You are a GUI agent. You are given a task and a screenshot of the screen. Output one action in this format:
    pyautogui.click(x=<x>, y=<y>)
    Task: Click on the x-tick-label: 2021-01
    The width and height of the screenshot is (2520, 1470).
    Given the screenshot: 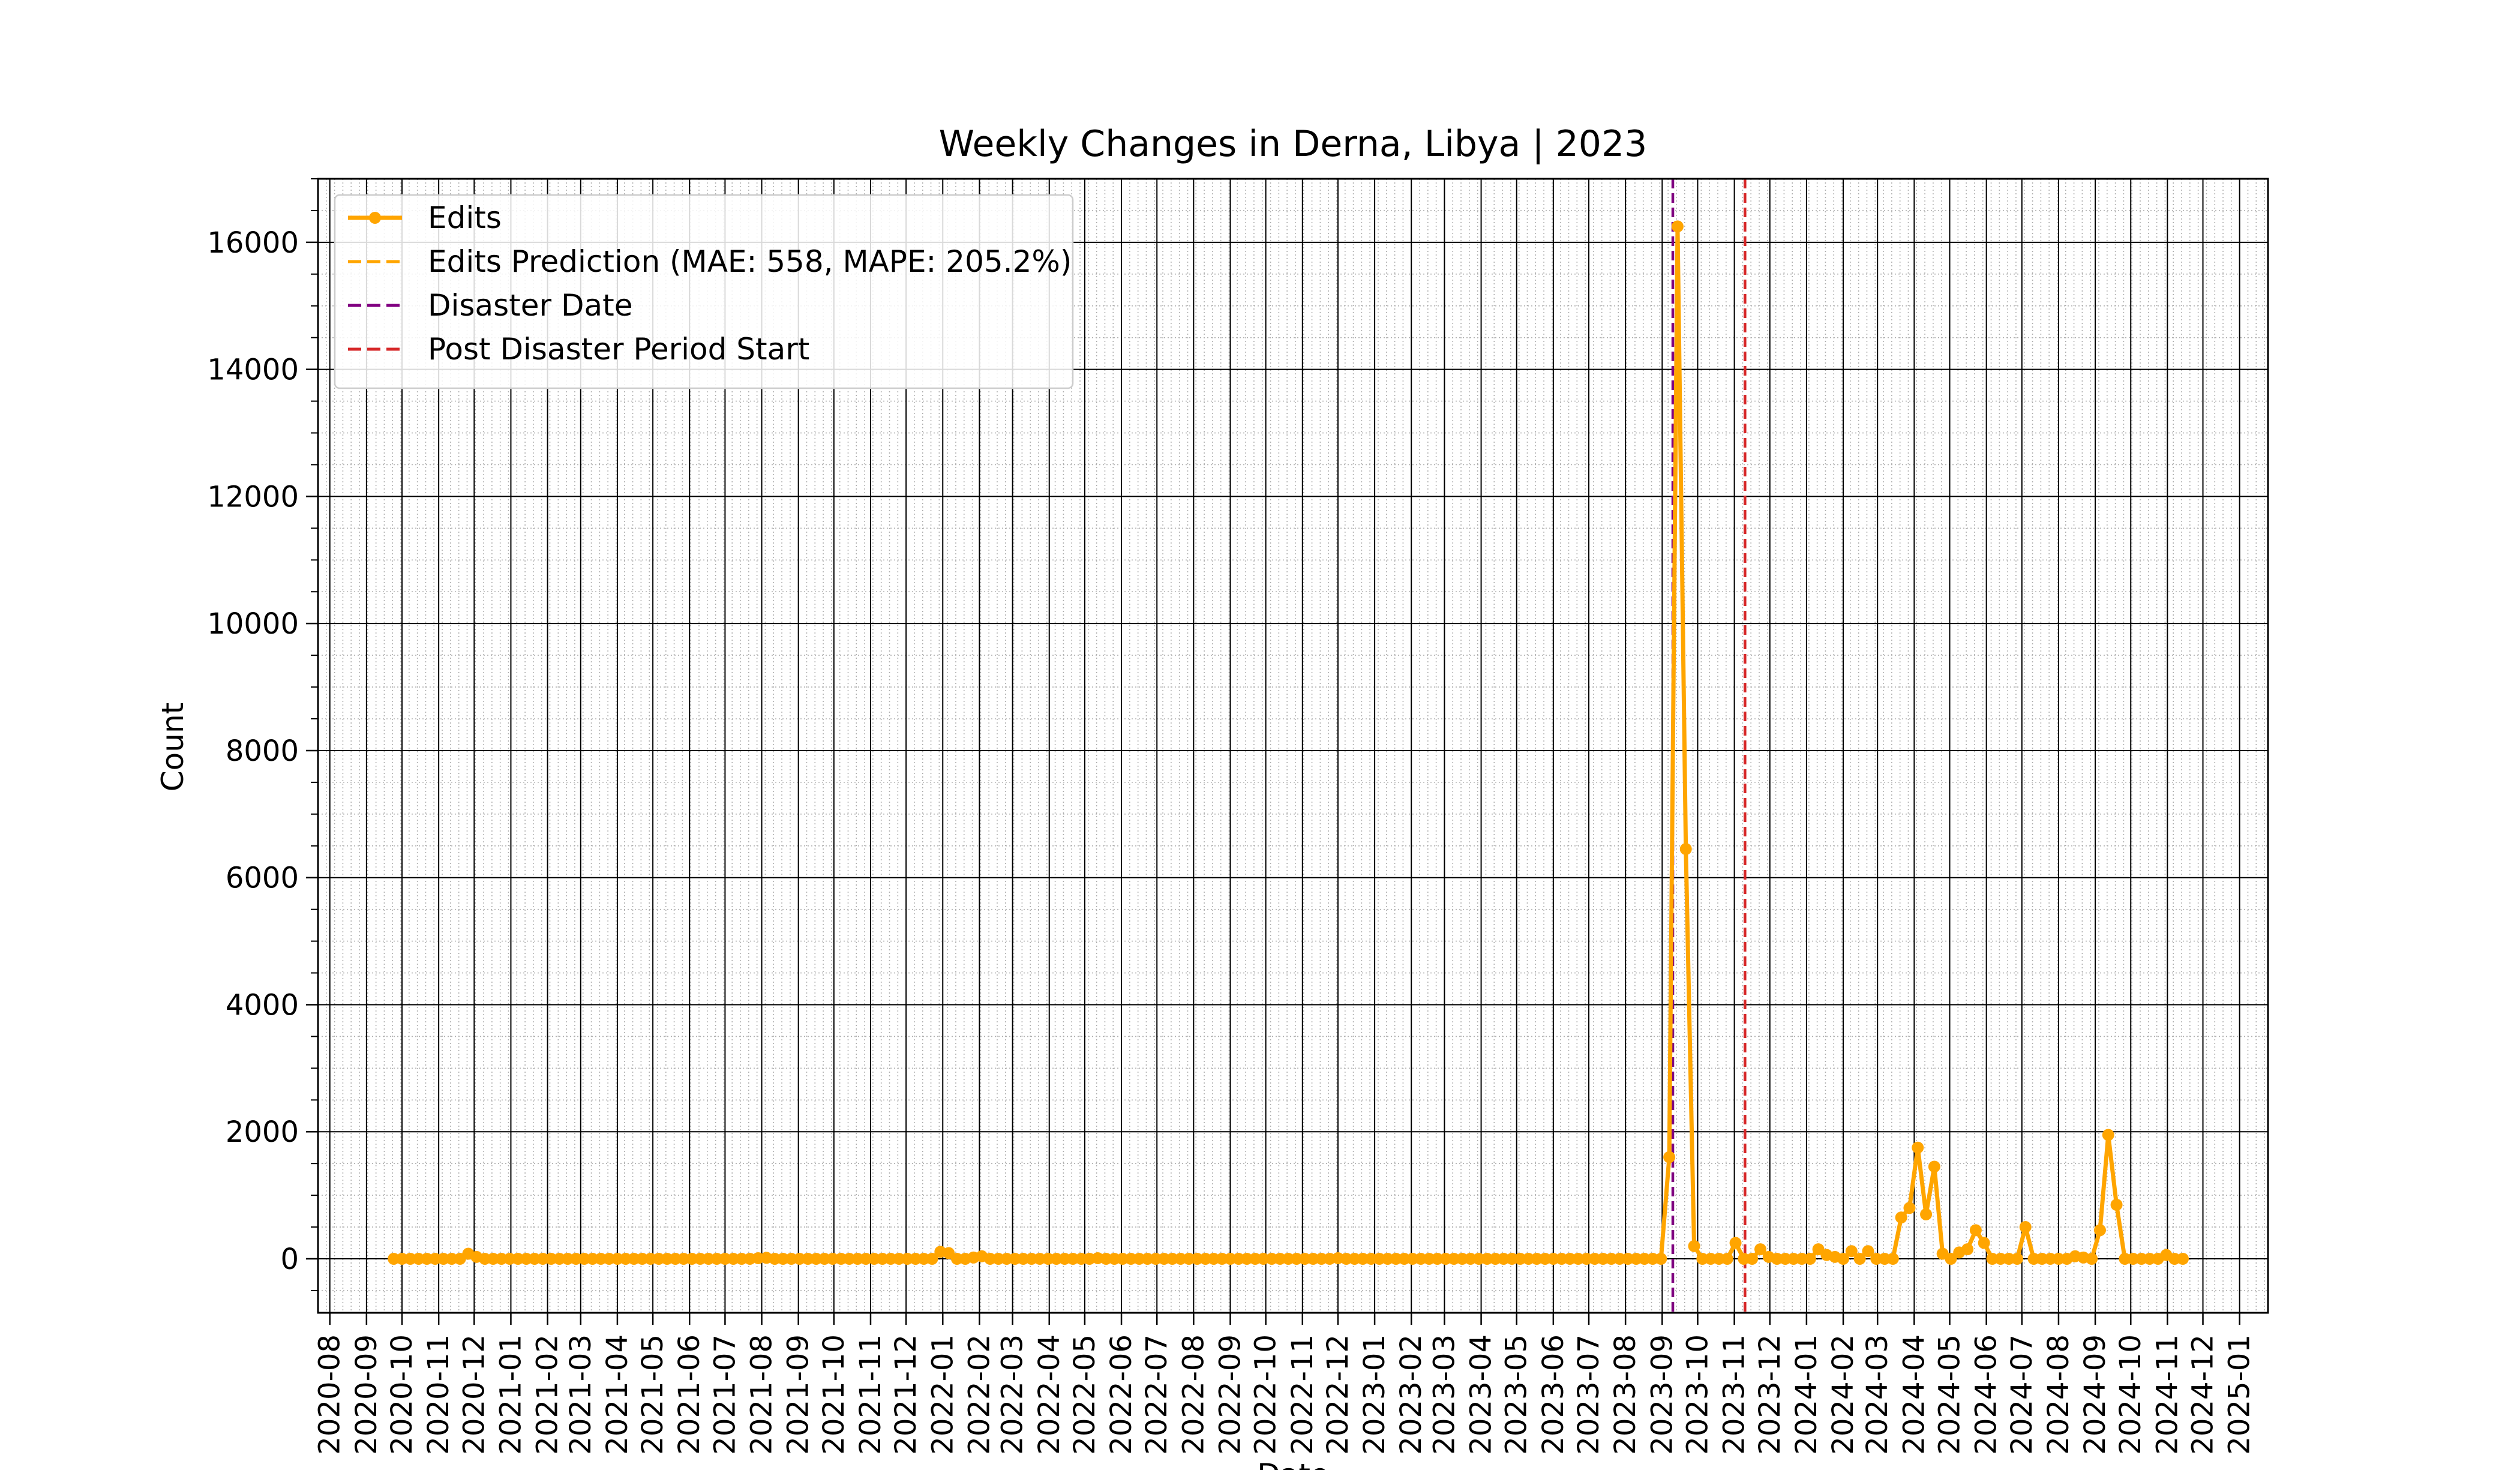 What is the action you would take?
    pyautogui.click(x=510, y=1395)
    